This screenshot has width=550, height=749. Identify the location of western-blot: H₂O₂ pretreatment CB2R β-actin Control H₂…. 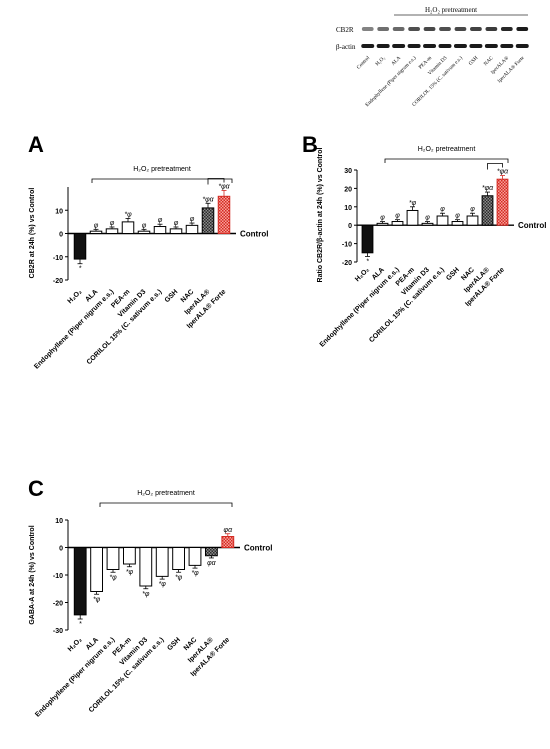
(432, 57).